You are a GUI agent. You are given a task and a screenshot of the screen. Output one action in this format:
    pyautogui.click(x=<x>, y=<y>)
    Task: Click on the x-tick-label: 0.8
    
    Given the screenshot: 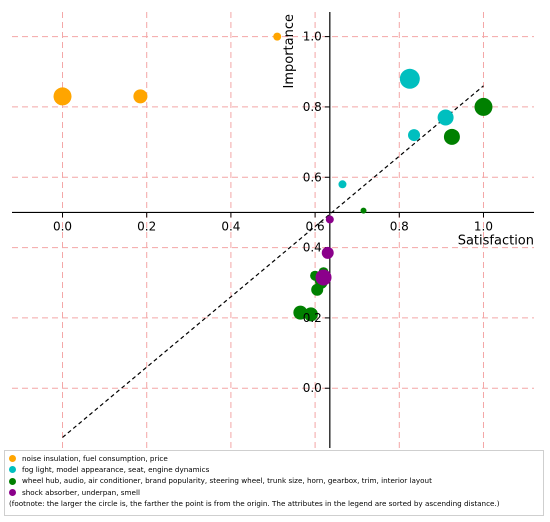 What is the action you would take?
    pyautogui.click(x=399, y=226)
    